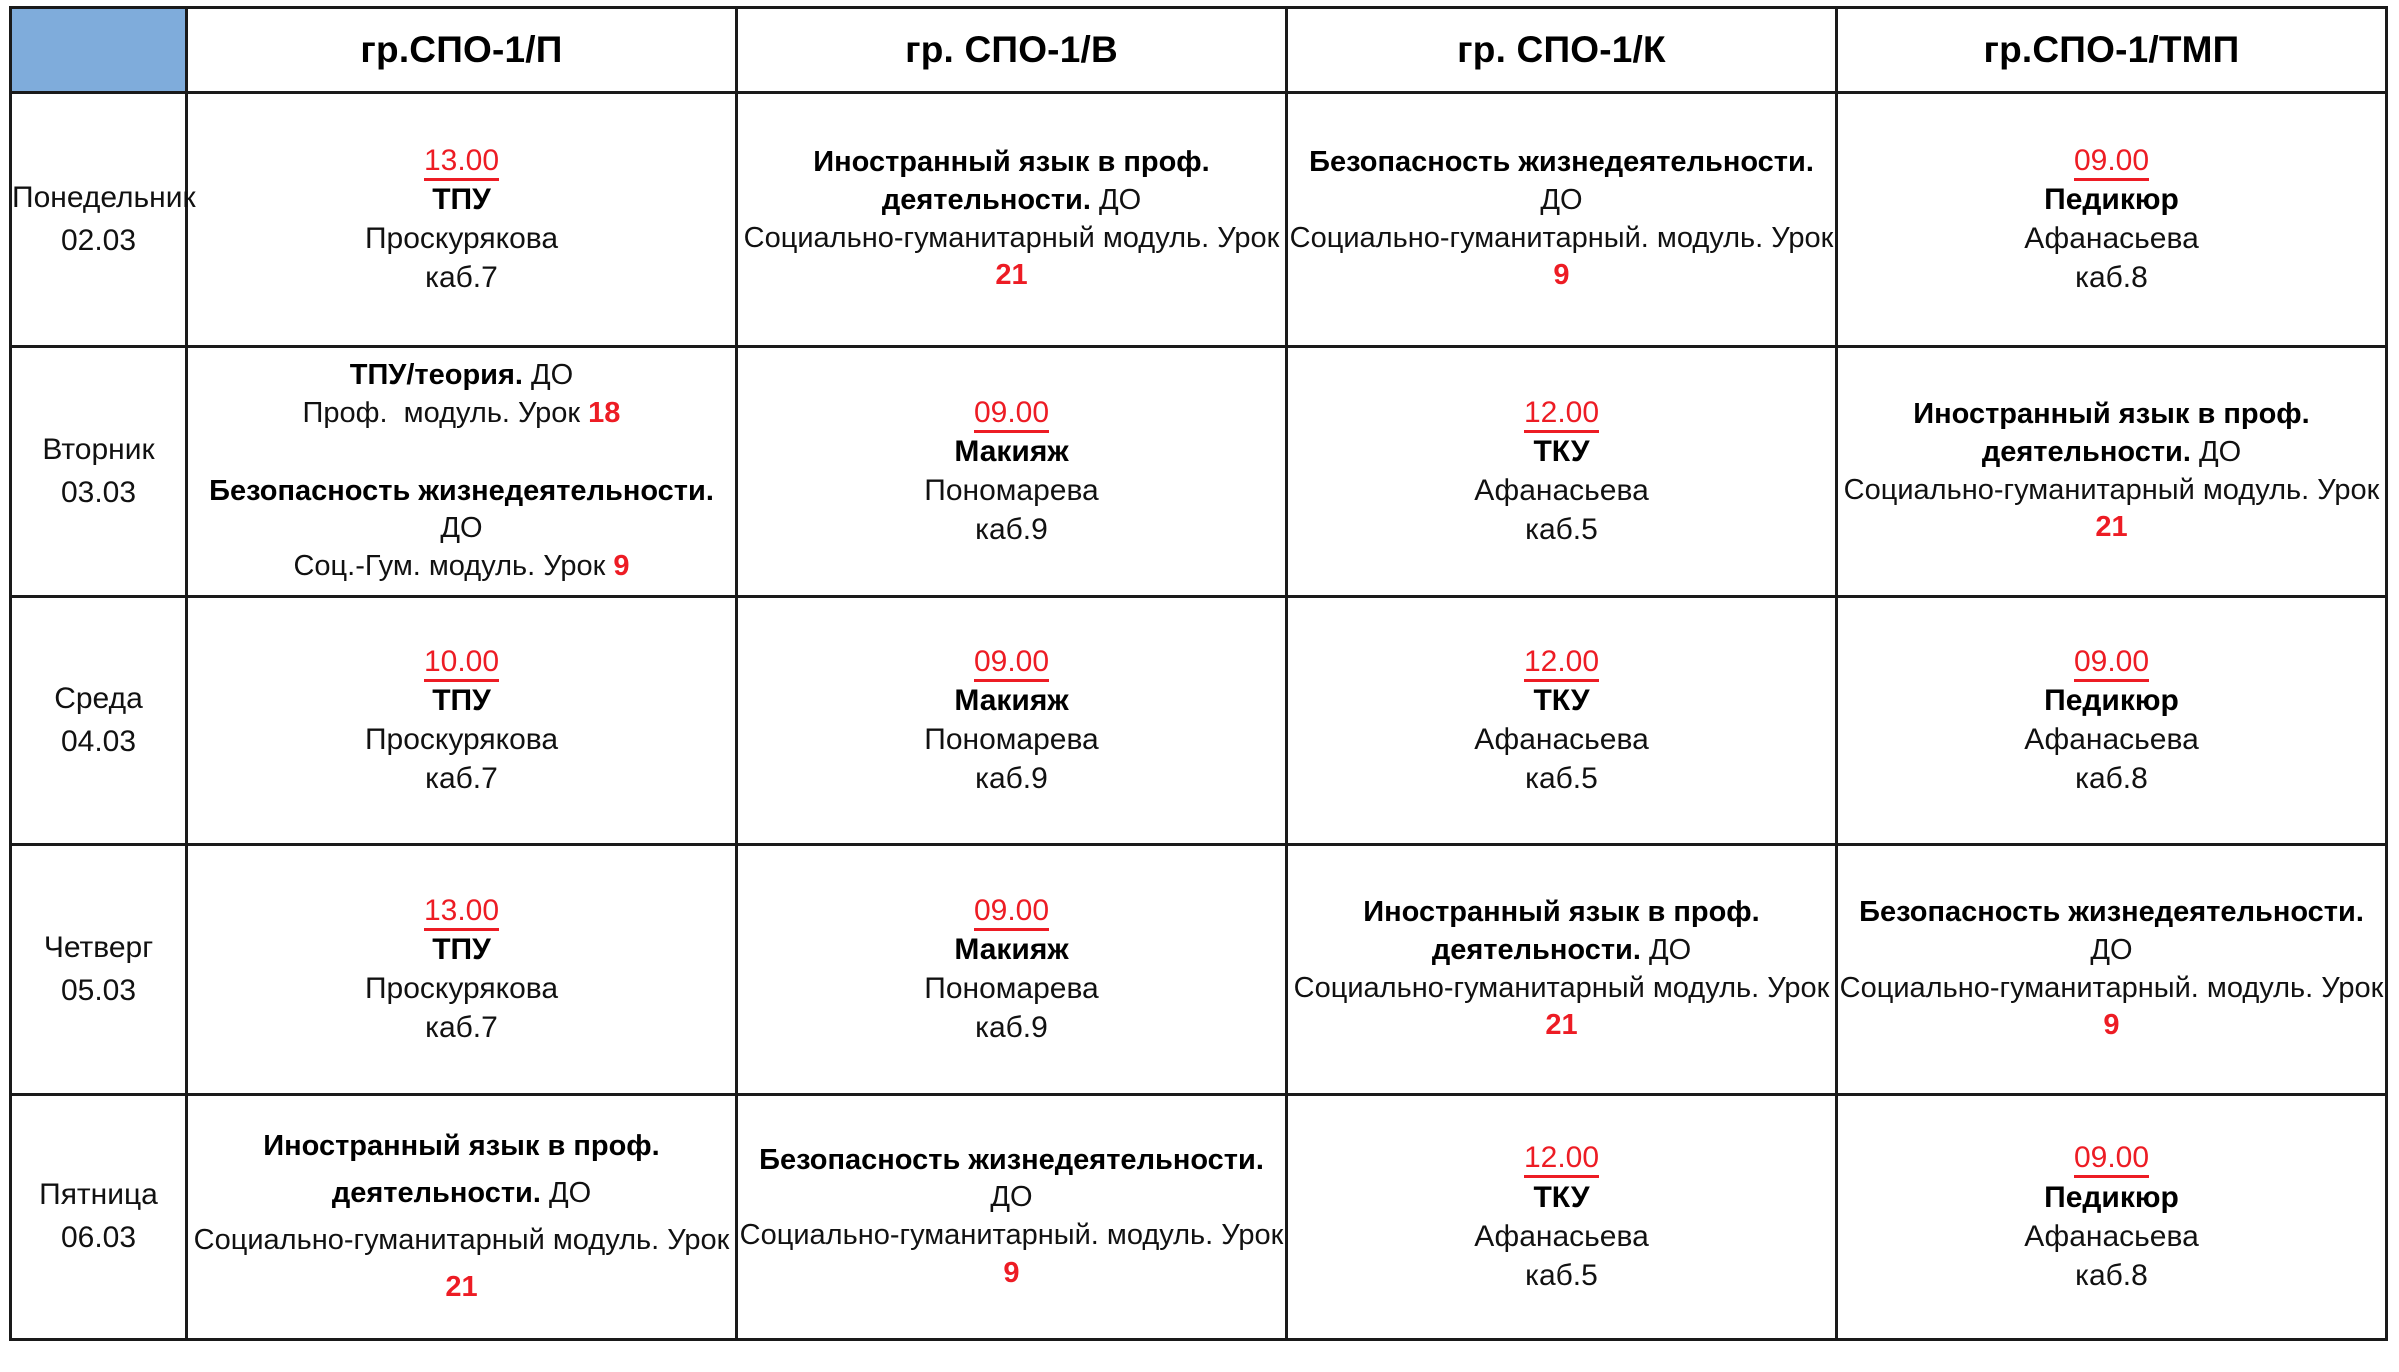  Describe the element at coordinates (461, 50) in the screenshot. I see `group-header-1: гр.СПО-1/П` at that location.